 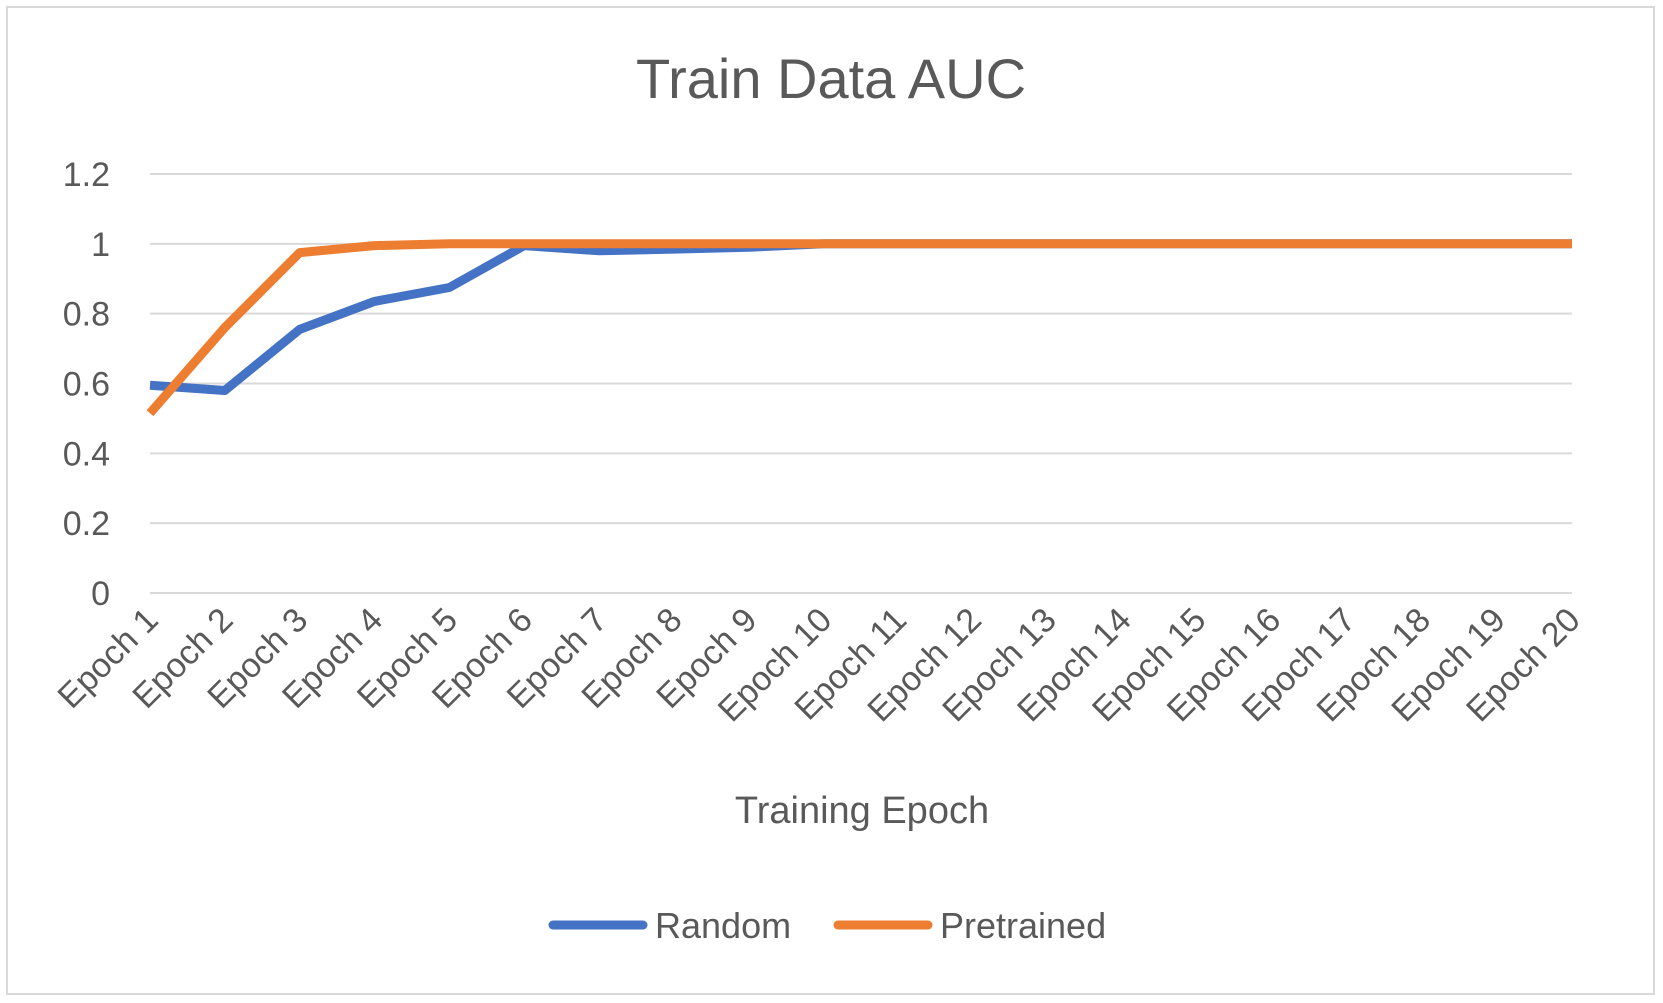 I want to click on y-tick-label: 0.6, so click(x=86, y=385).